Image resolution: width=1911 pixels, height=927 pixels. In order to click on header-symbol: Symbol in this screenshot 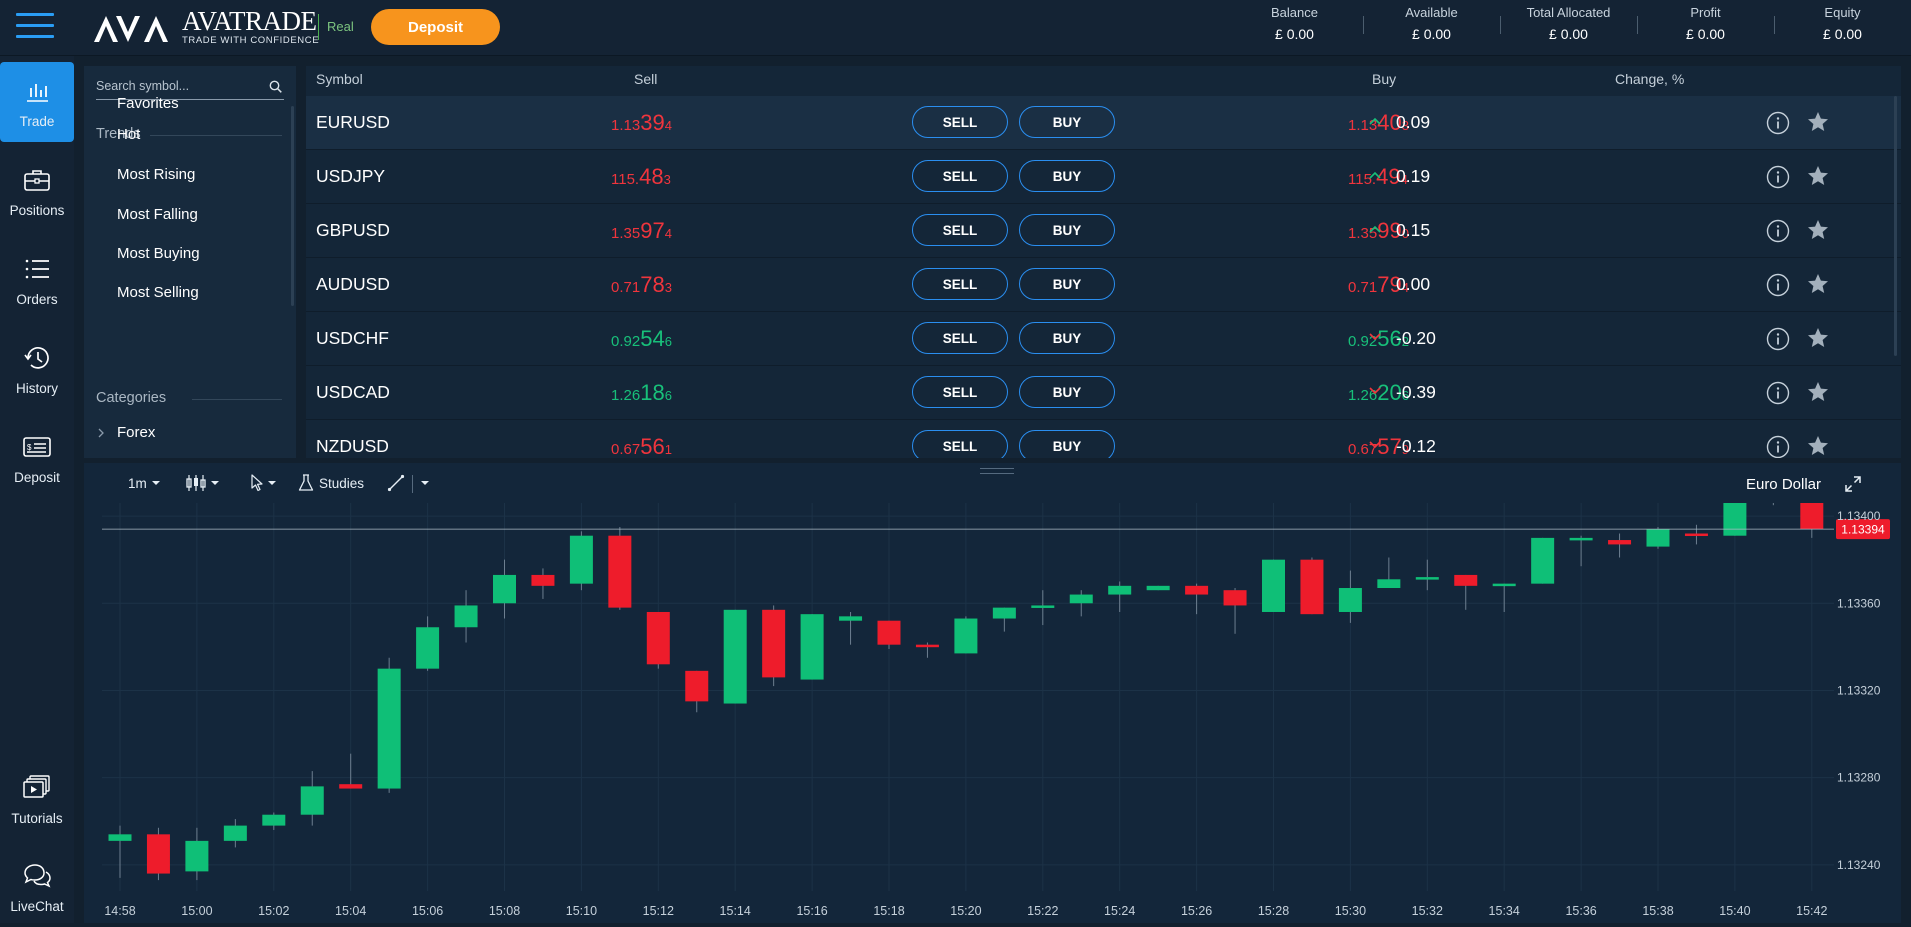, I will do `click(339, 79)`.